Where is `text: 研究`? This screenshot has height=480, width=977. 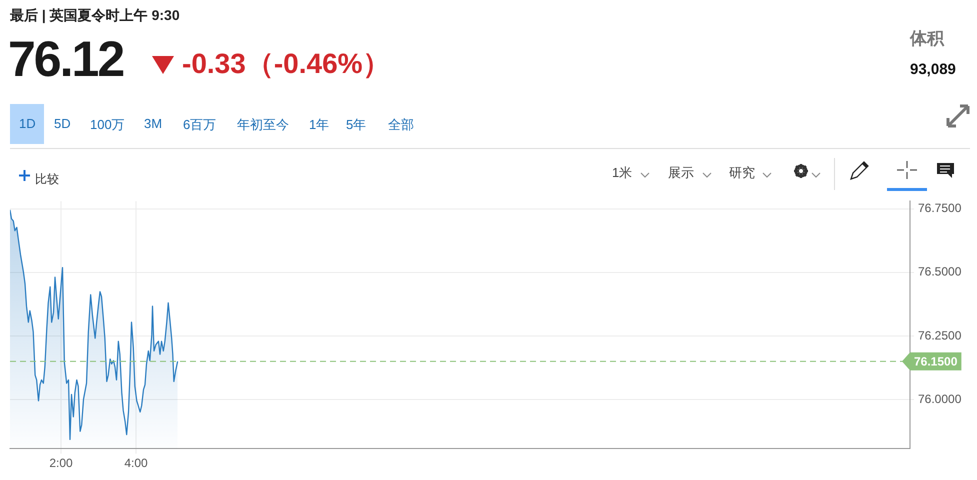 text: 研究 is located at coordinates (742, 173).